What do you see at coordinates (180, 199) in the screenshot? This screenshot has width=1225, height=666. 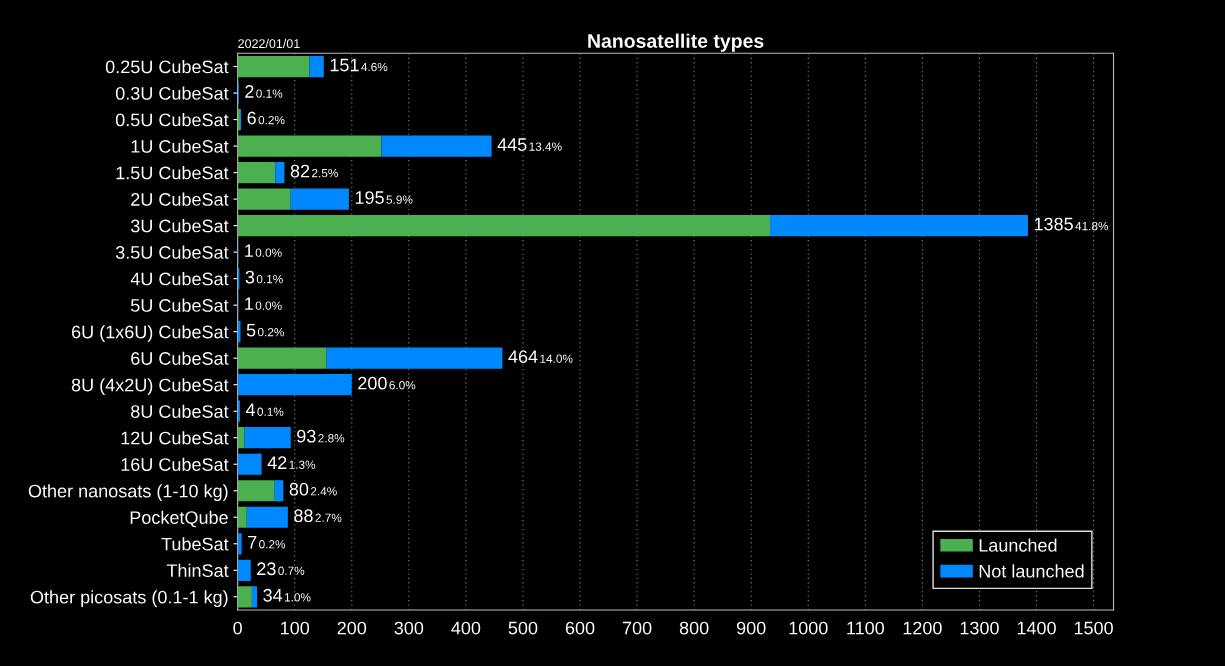 I see `y-tick-label: 2U CubeSat` at bounding box center [180, 199].